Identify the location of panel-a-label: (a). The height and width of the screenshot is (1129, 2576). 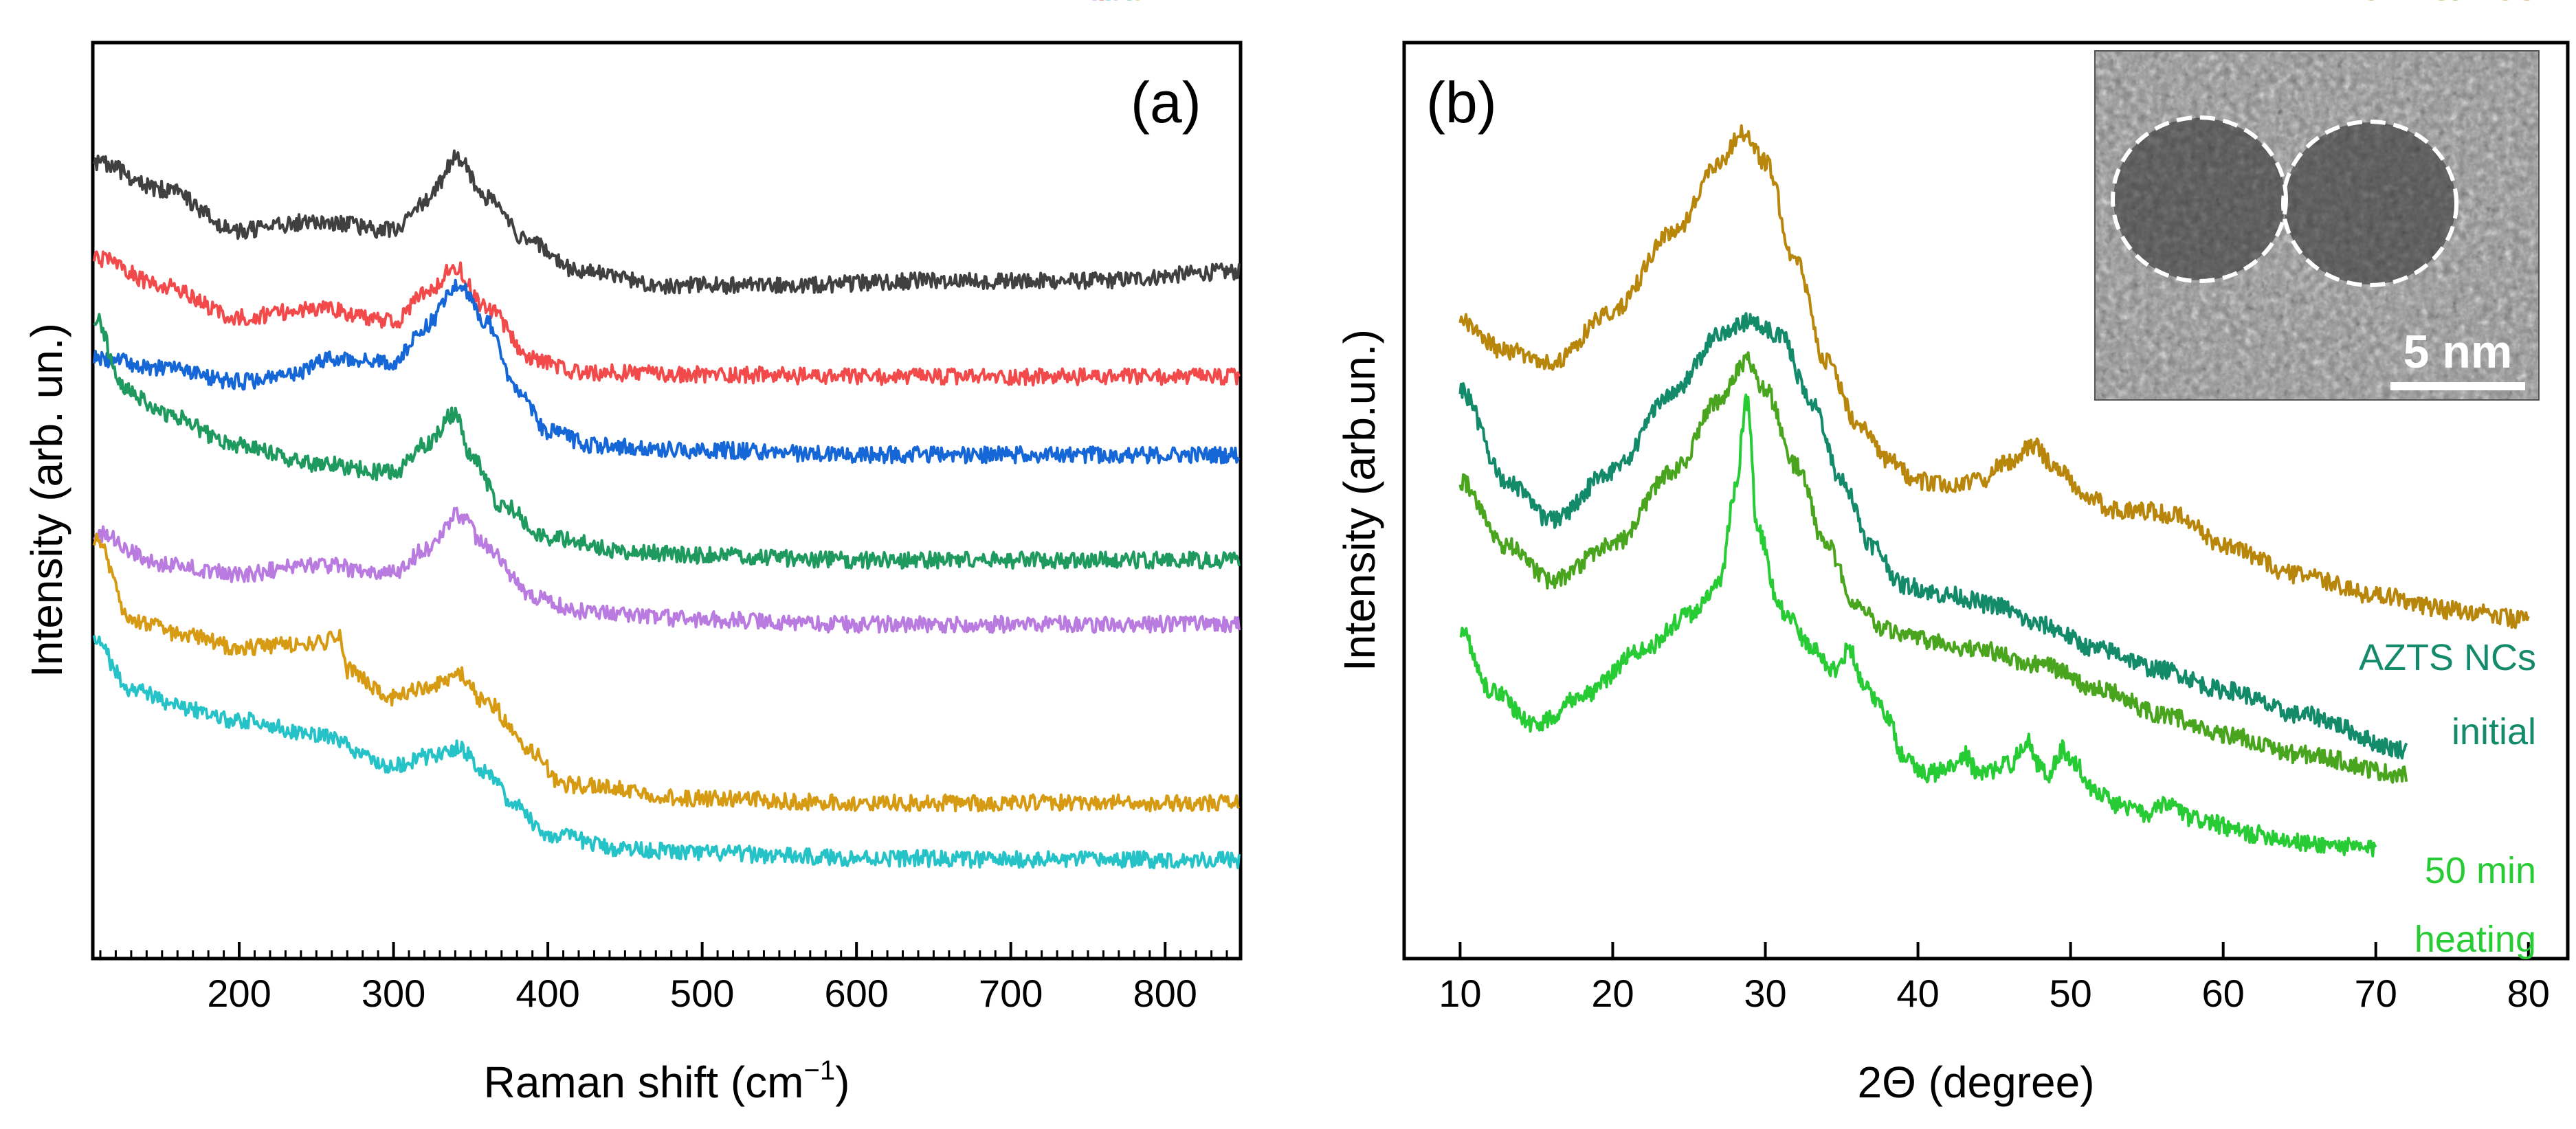
(1166, 102).